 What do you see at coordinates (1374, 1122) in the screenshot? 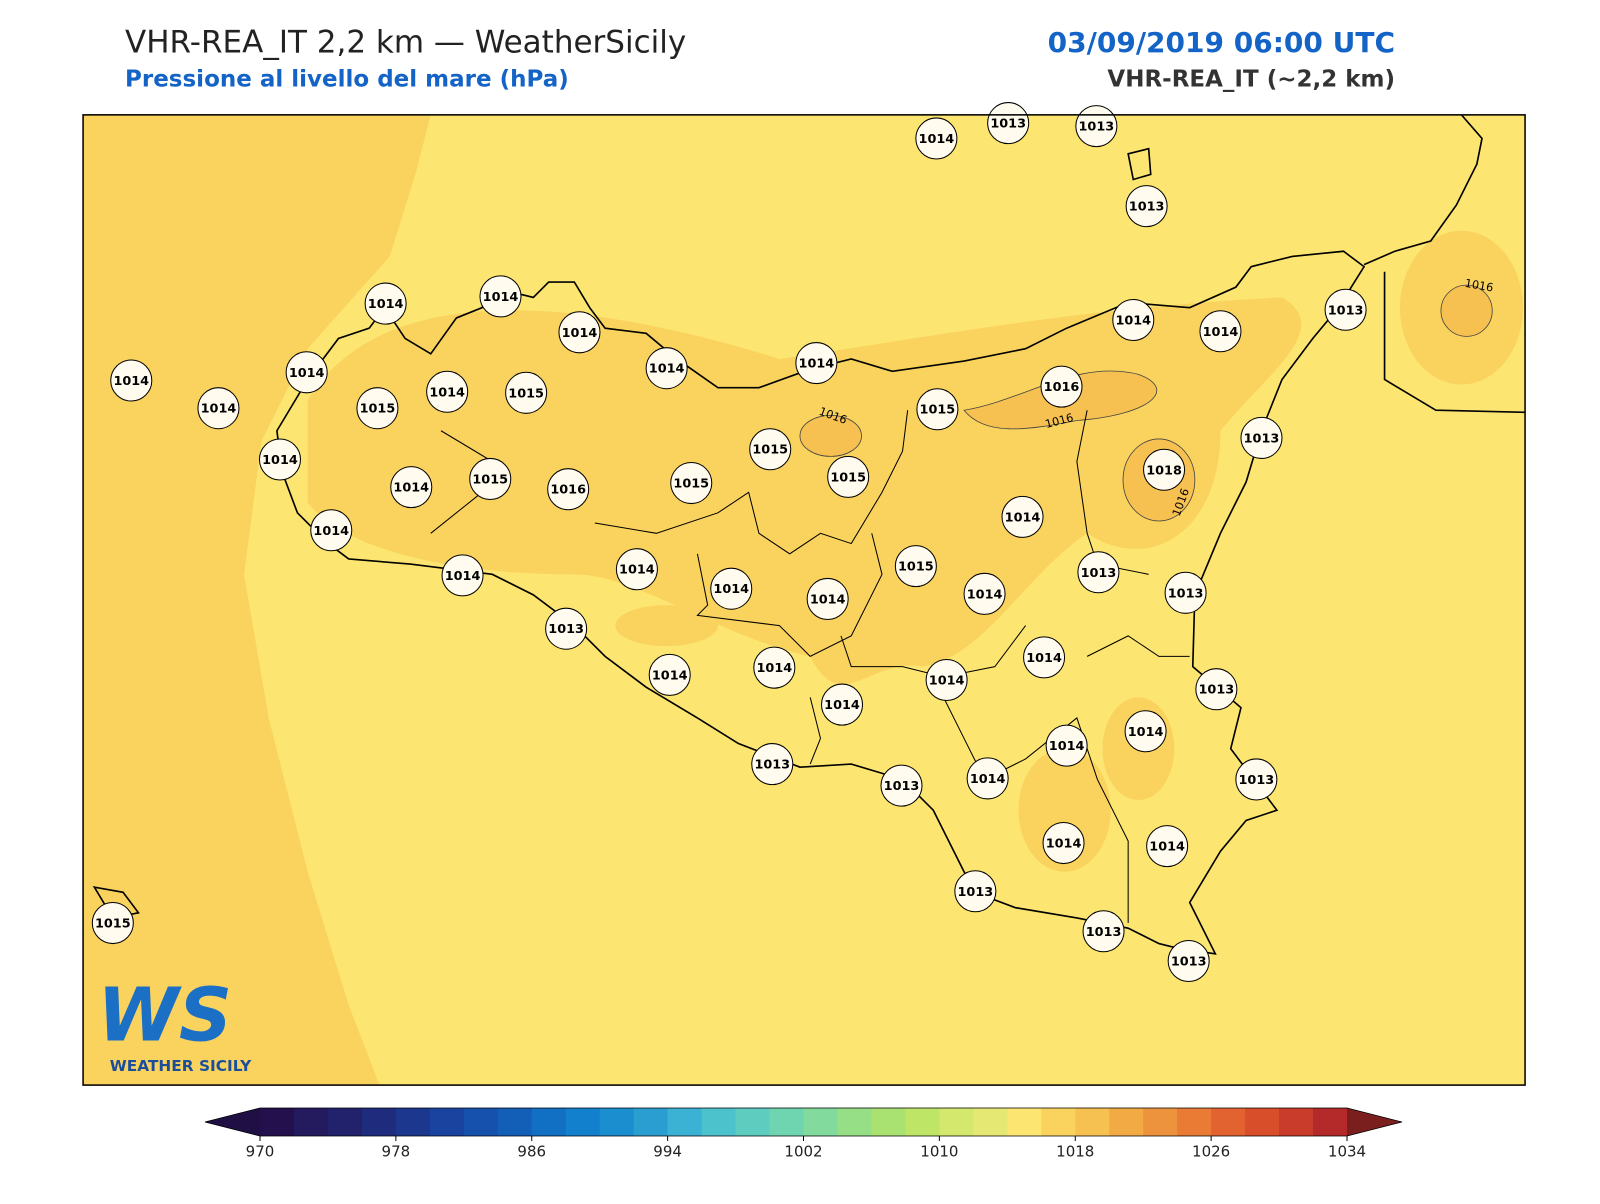
I see `over-arrow` at bounding box center [1374, 1122].